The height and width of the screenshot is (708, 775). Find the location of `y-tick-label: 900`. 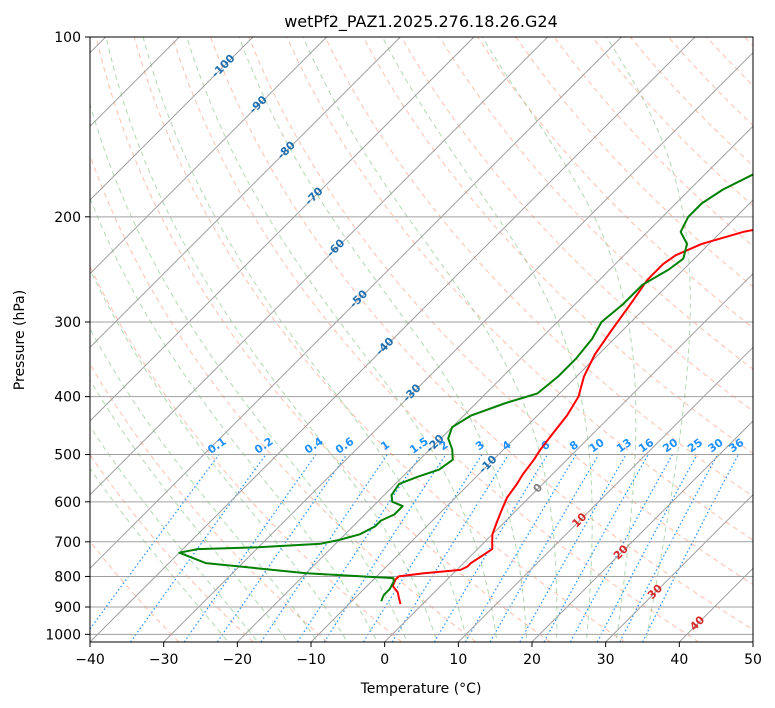

y-tick-label: 900 is located at coordinates (67, 608).